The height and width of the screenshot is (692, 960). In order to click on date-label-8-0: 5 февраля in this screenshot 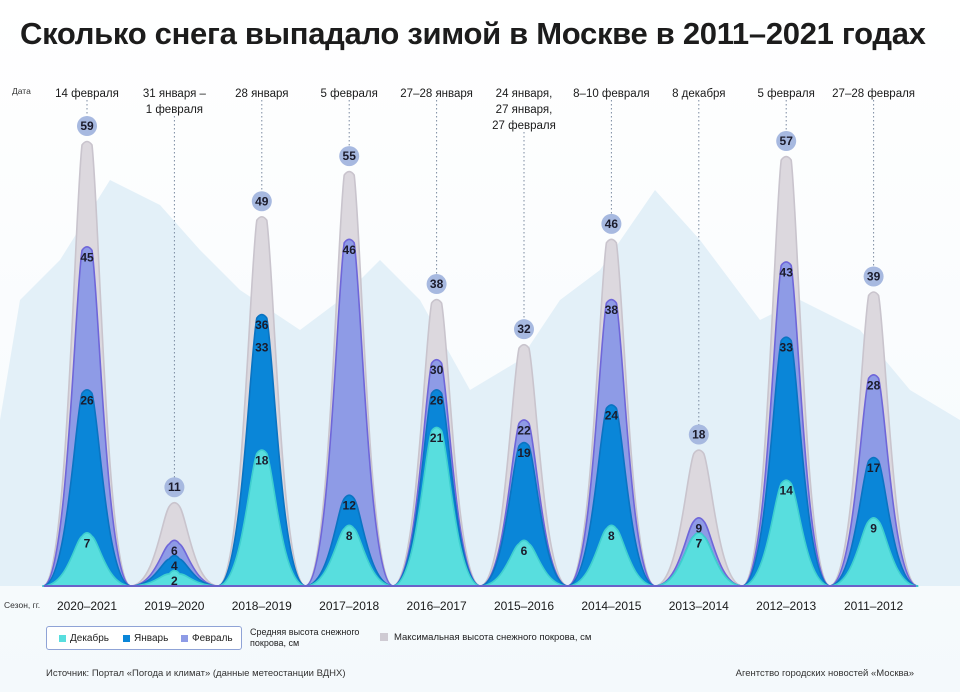, I will do `click(786, 94)`.